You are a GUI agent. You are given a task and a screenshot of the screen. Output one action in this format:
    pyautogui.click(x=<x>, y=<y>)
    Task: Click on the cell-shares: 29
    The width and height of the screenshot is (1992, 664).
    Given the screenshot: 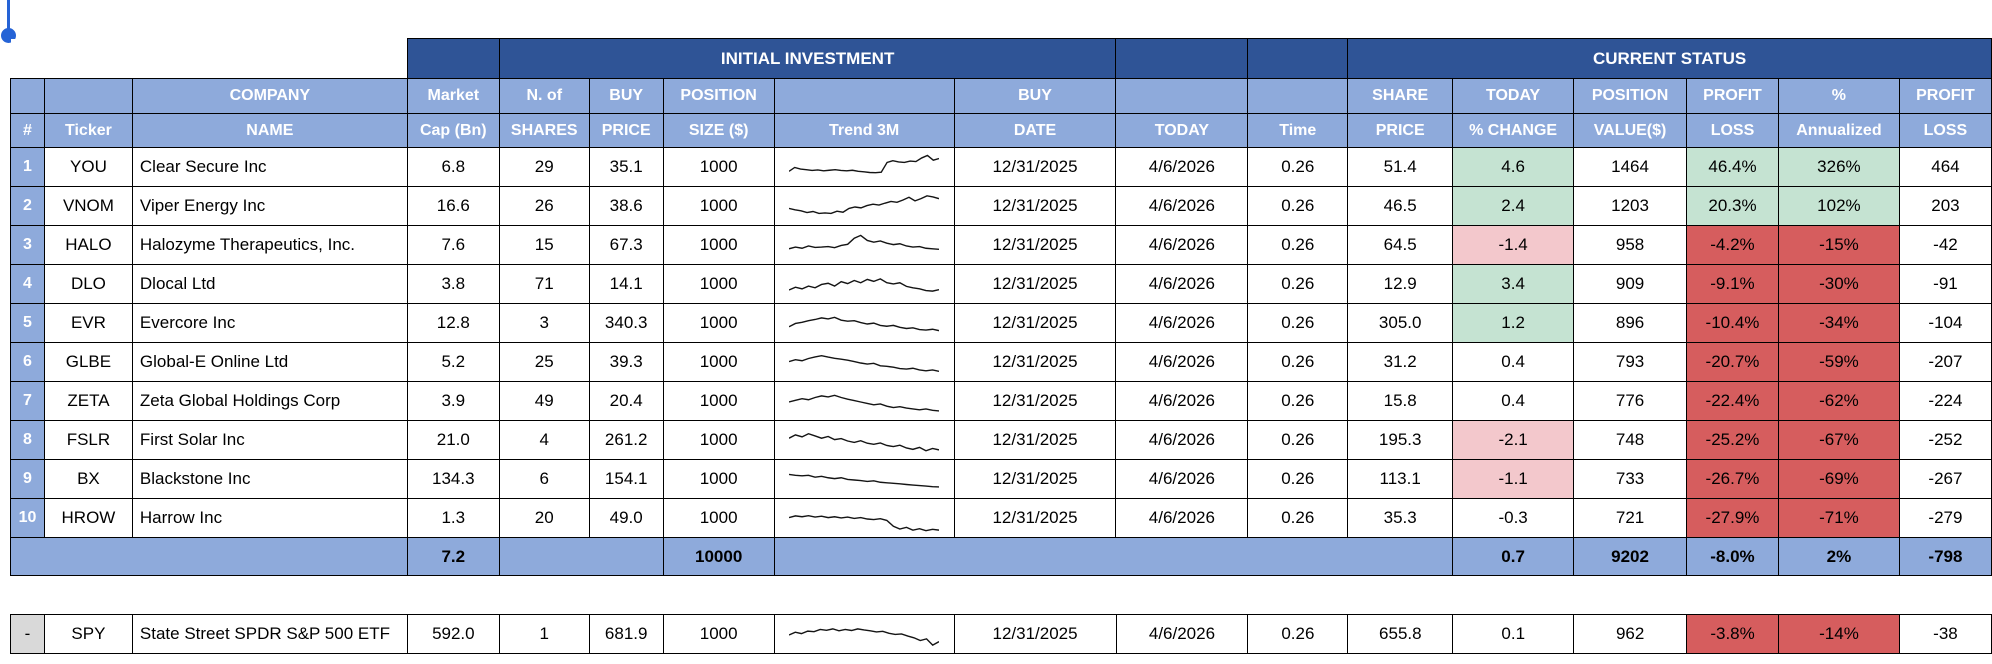 What is the action you would take?
    pyautogui.click(x=544, y=167)
    